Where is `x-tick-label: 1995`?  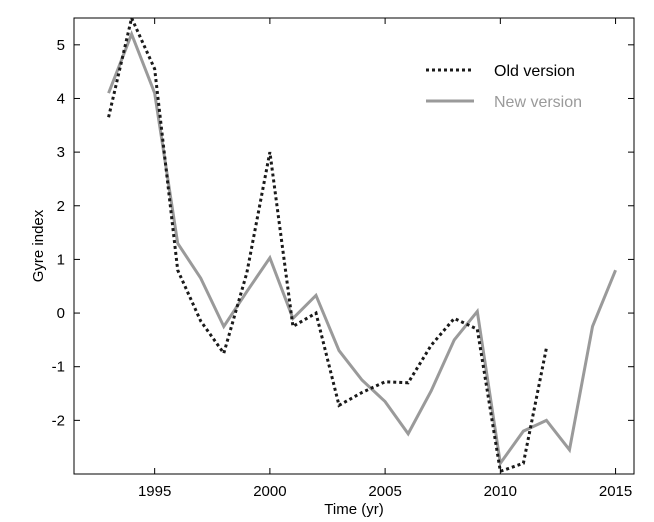 x-tick-label: 1995 is located at coordinates (154, 491).